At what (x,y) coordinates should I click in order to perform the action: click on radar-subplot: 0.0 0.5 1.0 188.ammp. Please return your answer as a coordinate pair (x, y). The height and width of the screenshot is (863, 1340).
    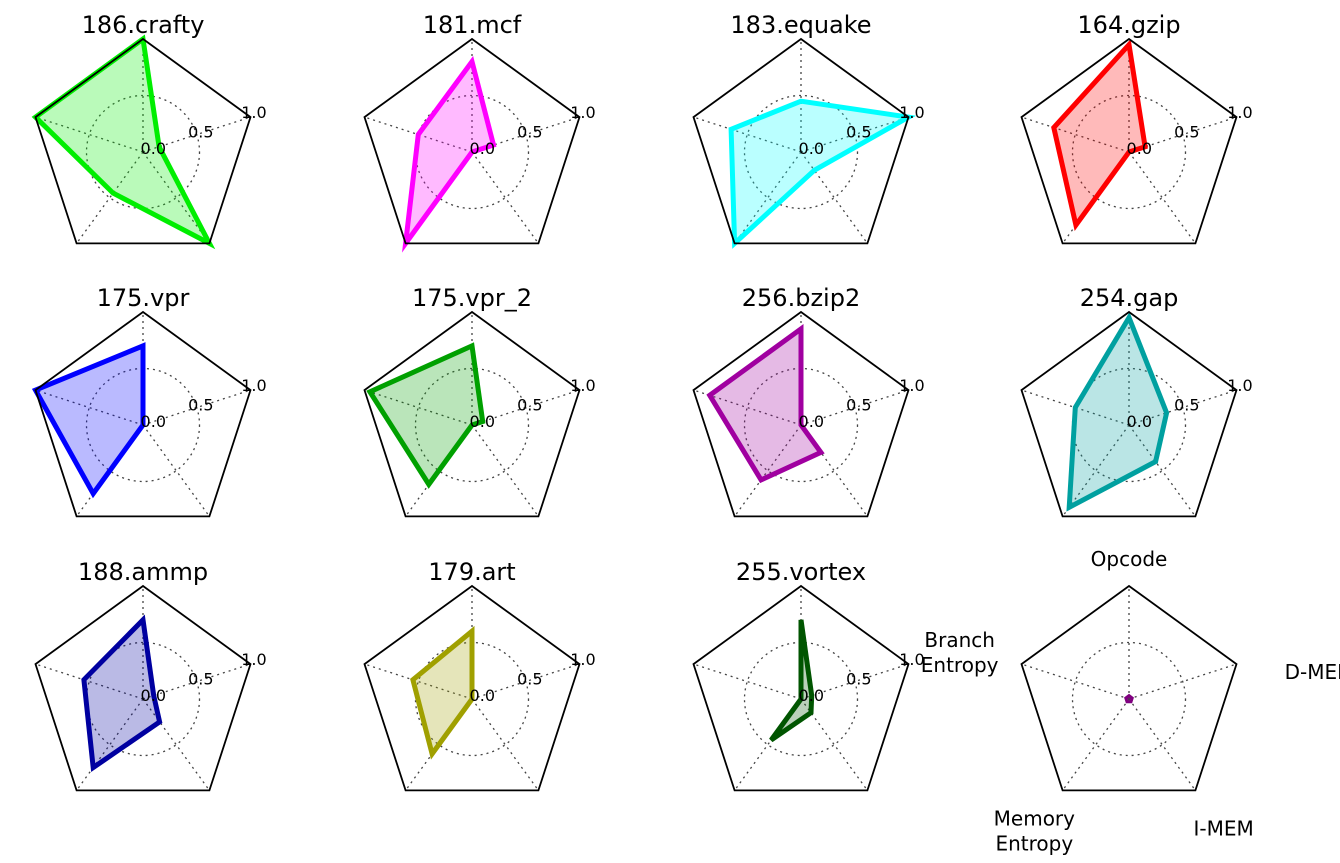
    Looking at the image, I should click on (150, 675).